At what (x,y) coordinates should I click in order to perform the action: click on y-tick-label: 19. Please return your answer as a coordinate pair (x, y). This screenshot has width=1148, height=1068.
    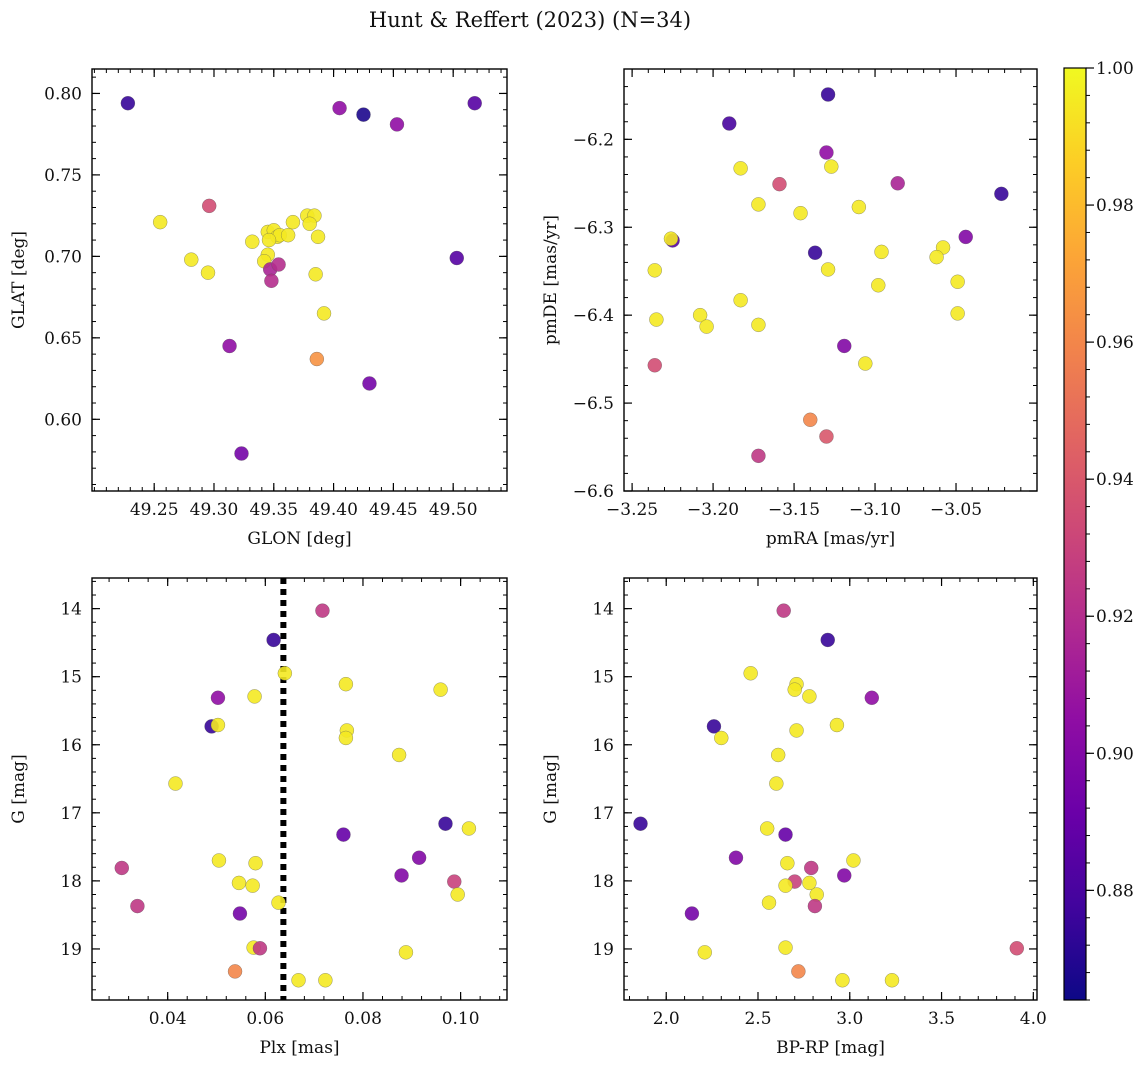
    Looking at the image, I should click on (603, 950).